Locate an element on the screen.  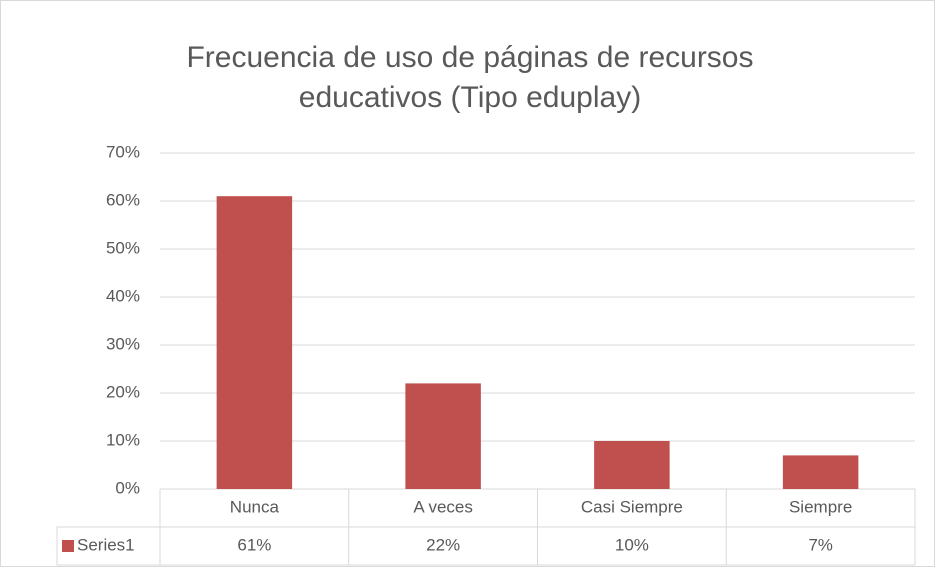
y-tick-label: 20% is located at coordinates (123, 391).